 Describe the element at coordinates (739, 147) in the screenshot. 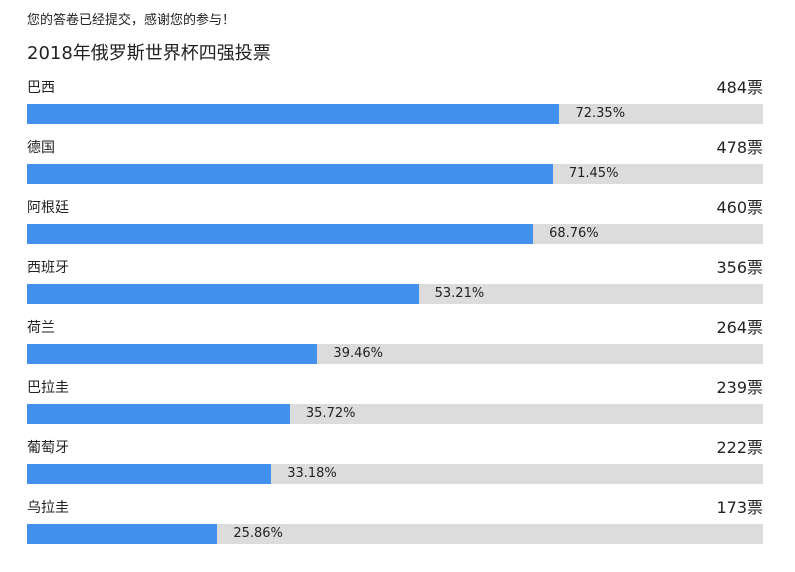

I see `option-vote-count: 478票` at that location.